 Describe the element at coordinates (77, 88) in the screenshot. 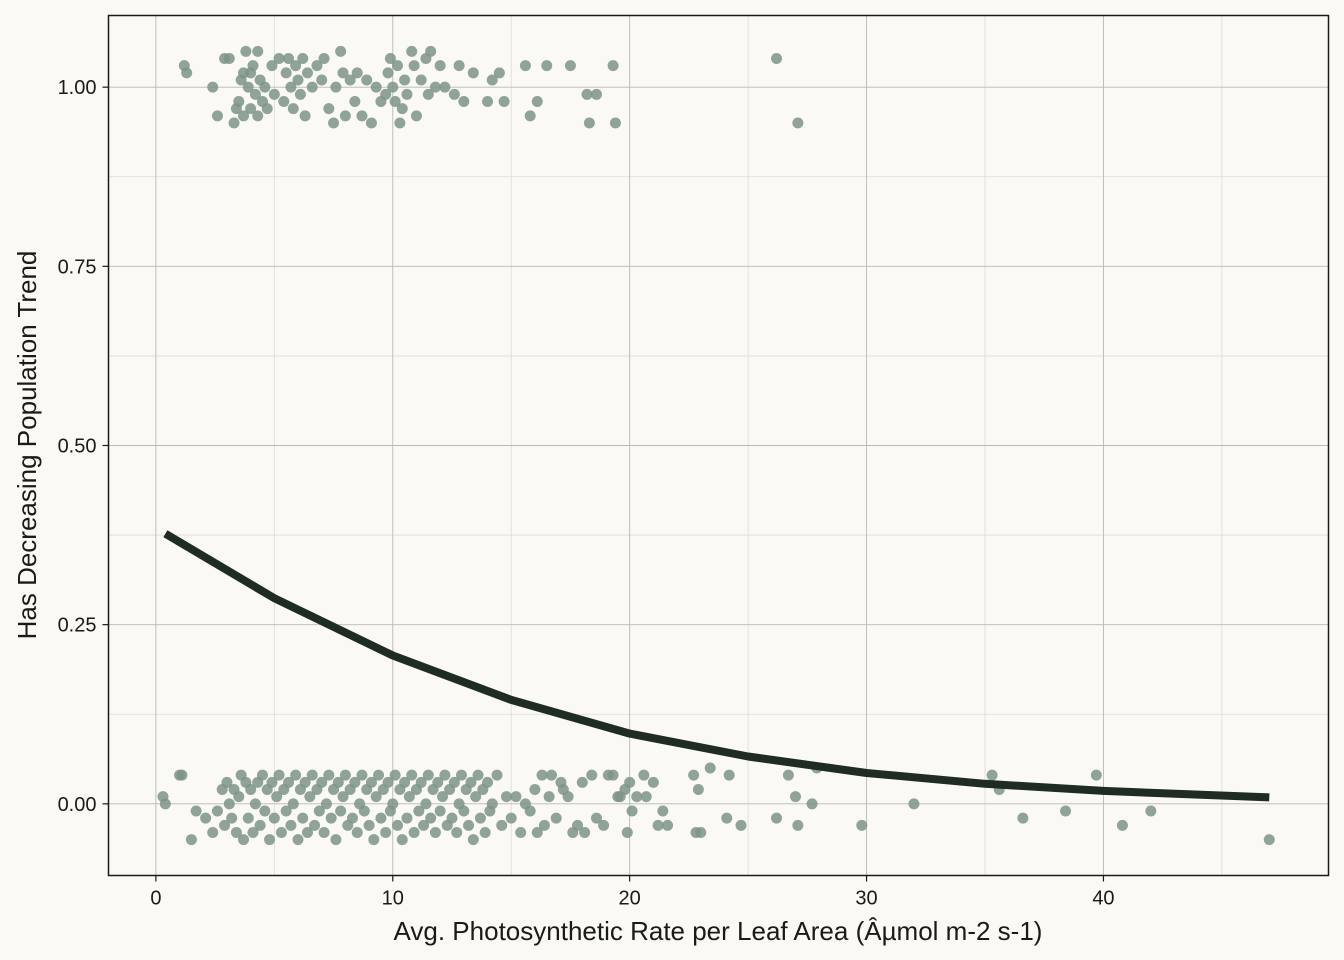

I see `y-tick-label: 1.00` at that location.